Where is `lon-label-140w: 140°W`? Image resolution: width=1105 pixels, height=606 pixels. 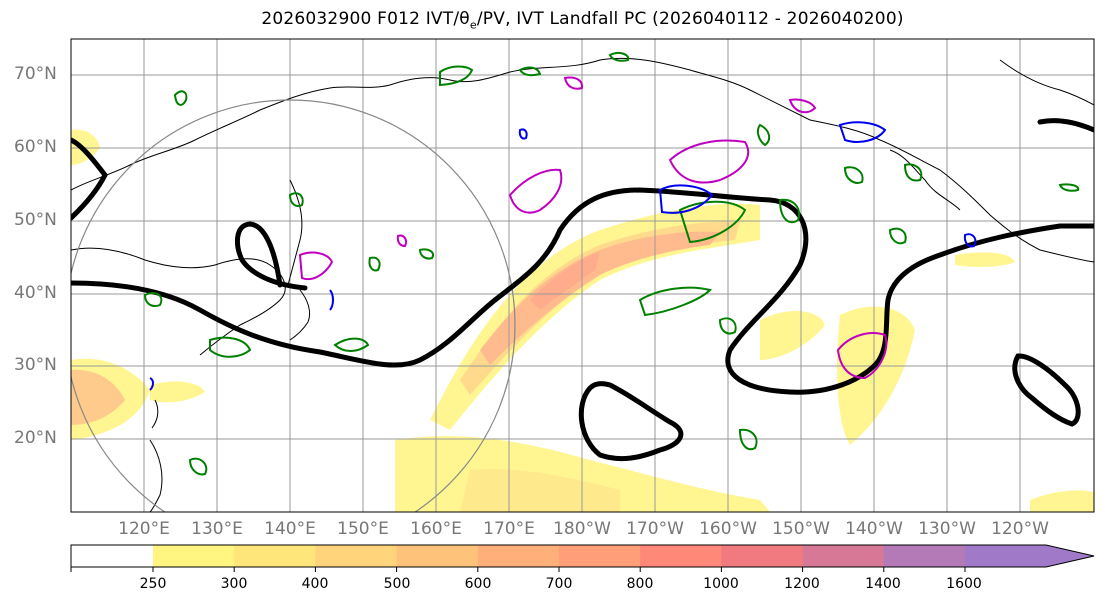
lon-label-140w: 140°W is located at coordinates (874, 529).